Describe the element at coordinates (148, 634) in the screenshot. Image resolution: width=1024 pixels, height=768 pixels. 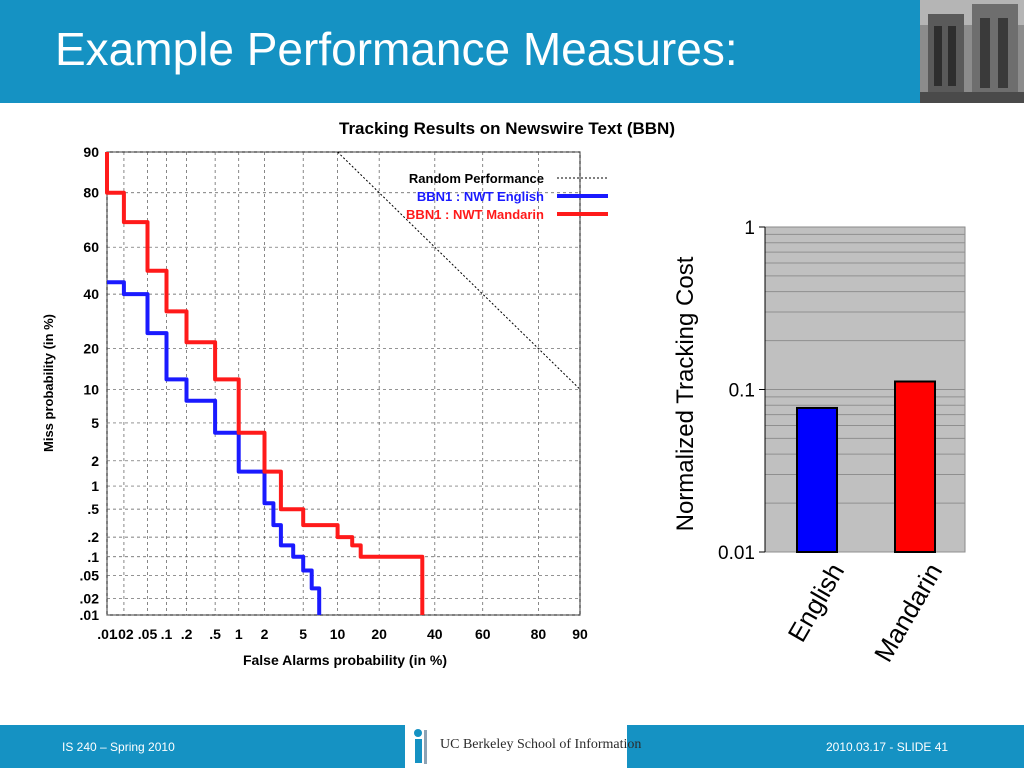
I see `det-x-tick-label: .05` at that location.